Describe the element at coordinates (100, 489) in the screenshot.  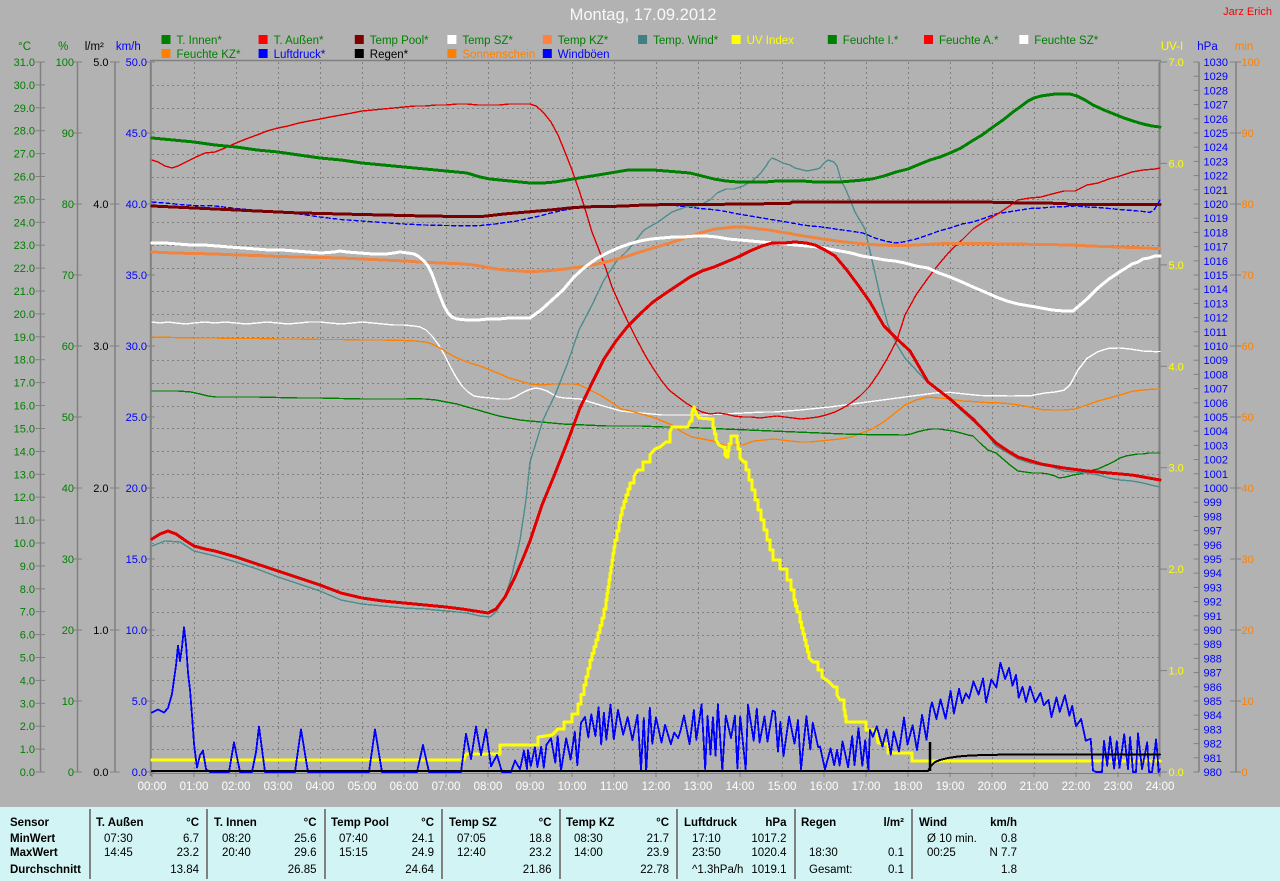
I see `svg-text: 2.0` at that location.